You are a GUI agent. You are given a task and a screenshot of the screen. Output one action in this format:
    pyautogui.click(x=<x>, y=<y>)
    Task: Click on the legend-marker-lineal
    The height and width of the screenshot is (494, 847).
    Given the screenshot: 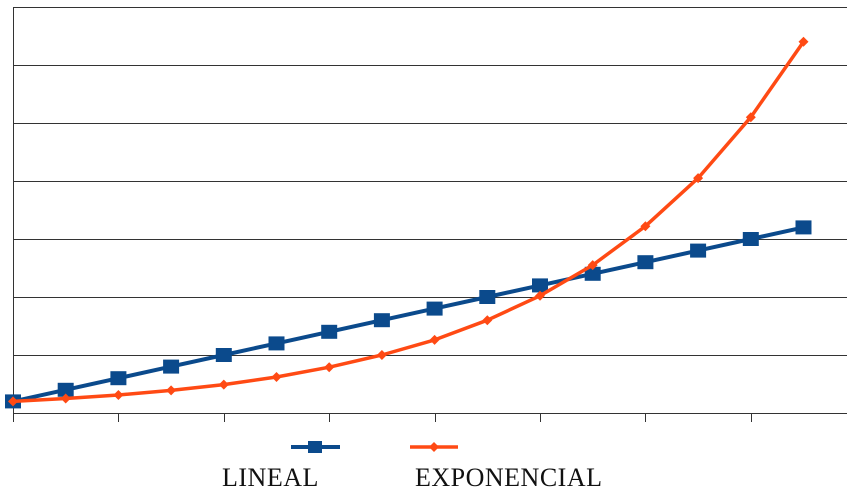 What is the action you would take?
    pyautogui.click(x=315, y=447)
    